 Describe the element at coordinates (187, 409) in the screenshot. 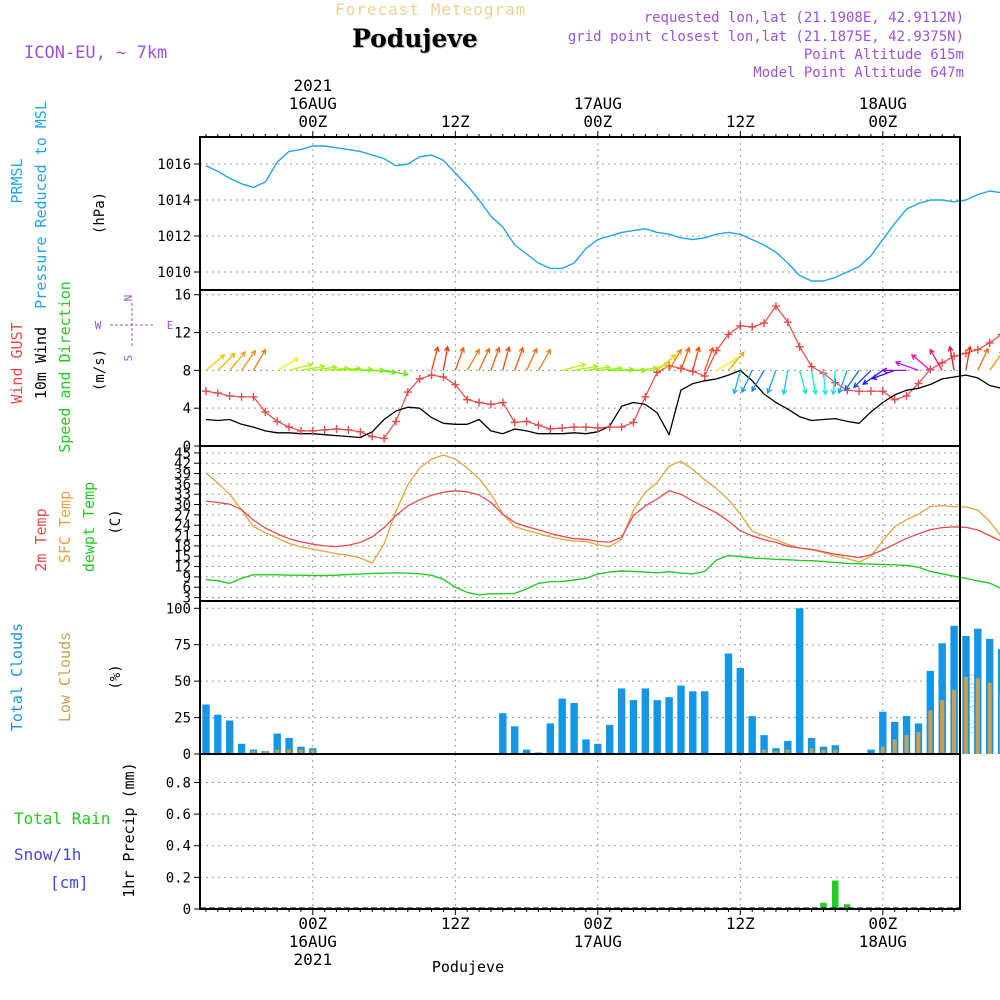

I see `y-tick-label: 4` at that location.